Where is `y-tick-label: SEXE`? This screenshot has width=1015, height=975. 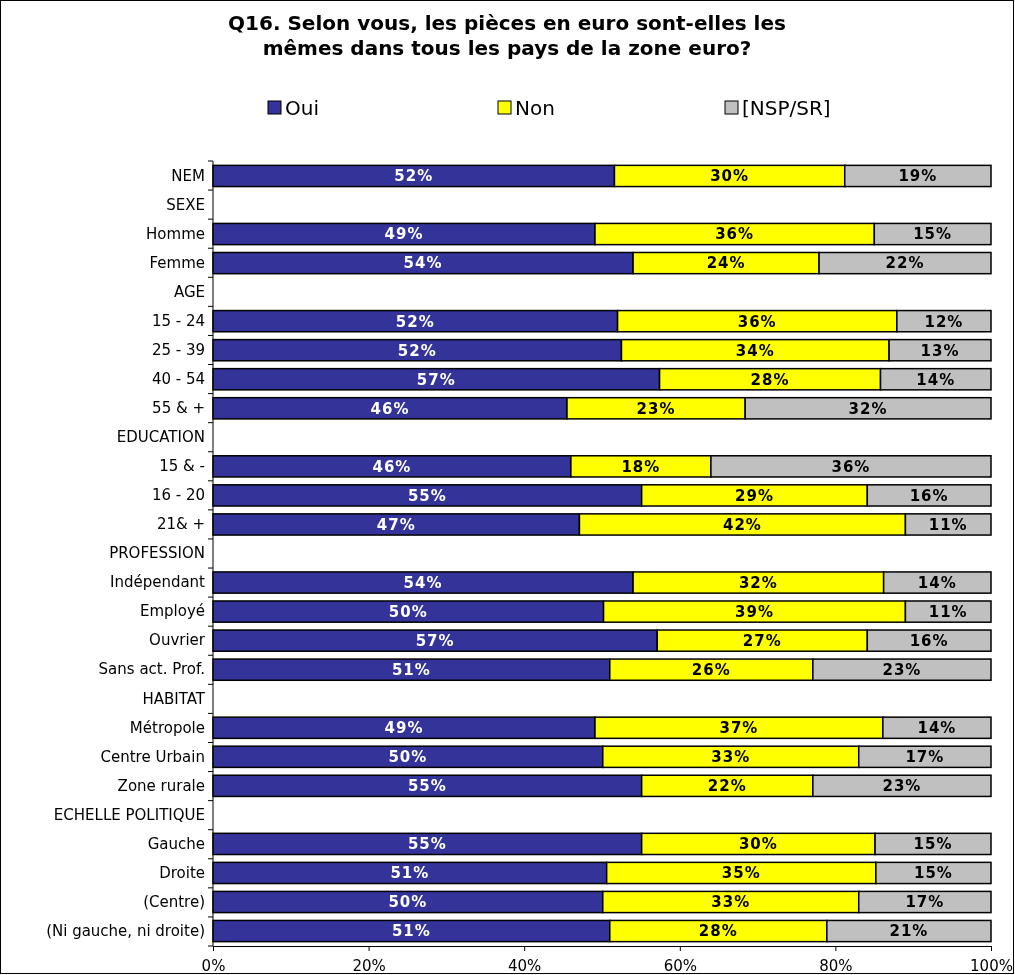 y-tick-label: SEXE is located at coordinates (185, 204).